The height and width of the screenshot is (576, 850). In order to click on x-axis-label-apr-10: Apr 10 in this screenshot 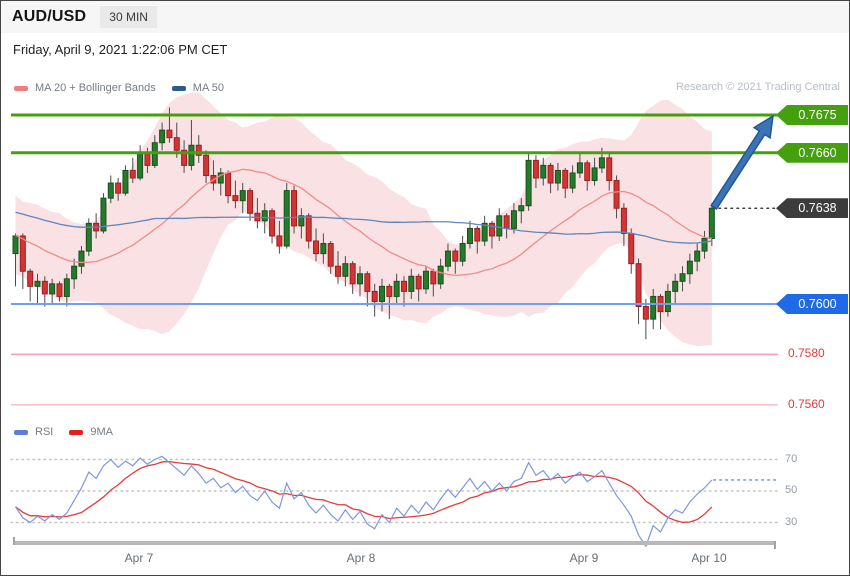, I will do `click(709, 558)`.